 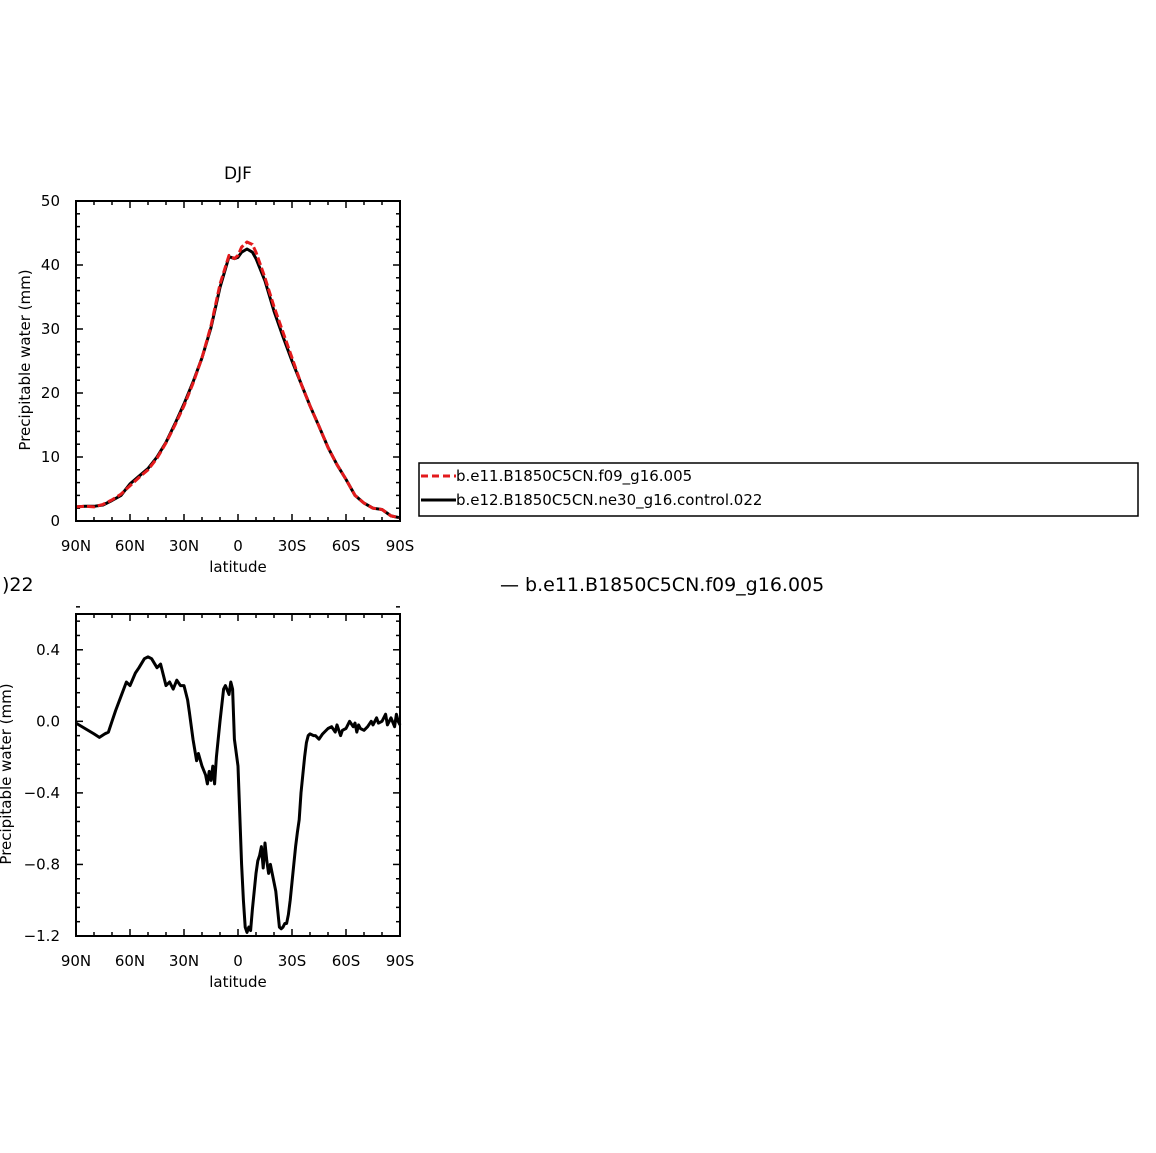 What do you see at coordinates (76, 961) in the screenshot?
I see `bottom-xtick-label: 90N` at bounding box center [76, 961].